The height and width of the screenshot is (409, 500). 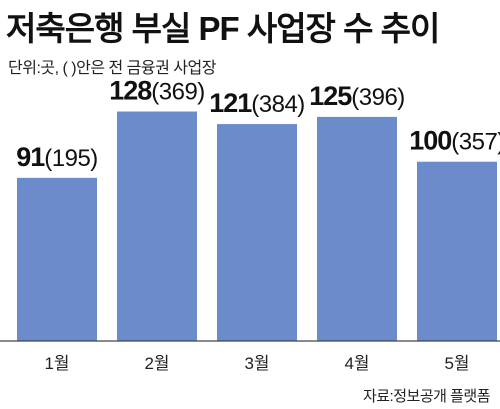 I want to click on bar-3월, so click(x=257, y=232).